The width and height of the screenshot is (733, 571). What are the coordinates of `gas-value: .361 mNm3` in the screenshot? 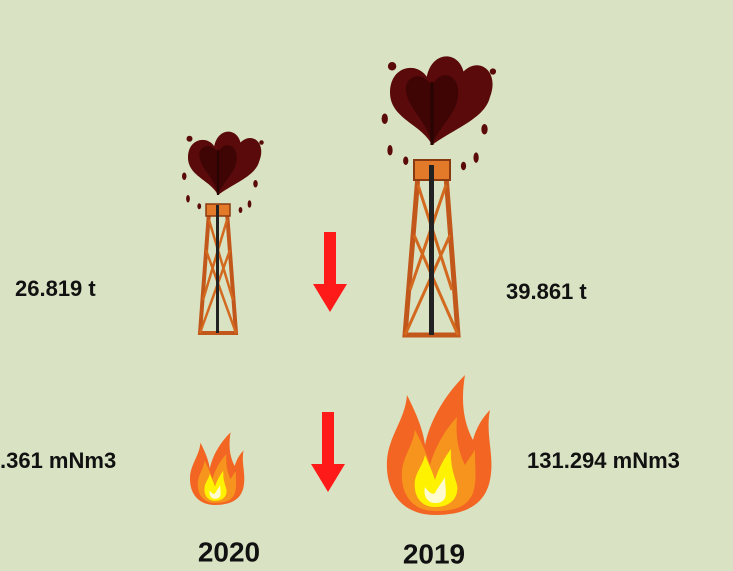 It's located at (58, 460).